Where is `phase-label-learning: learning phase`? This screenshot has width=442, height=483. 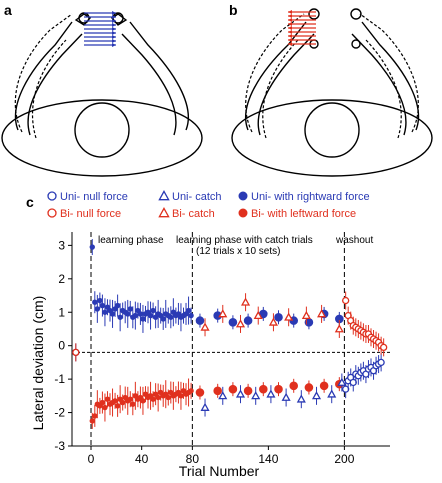 phase-label-learning: learning phase is located at coordinates (131, 240).